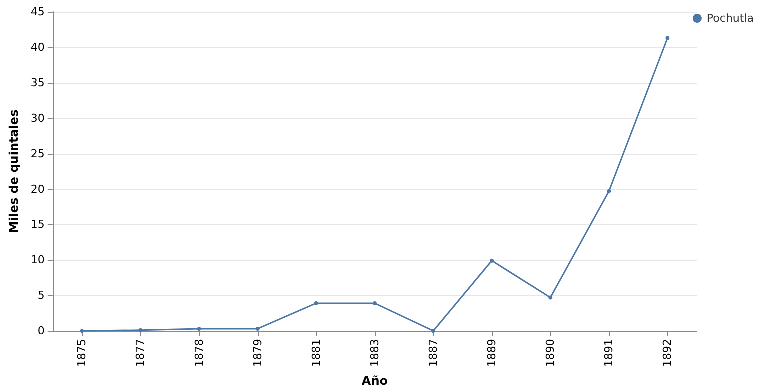  What do you see at coordinates (37, 225) in the screenshot?
I see `y-tick-label: 15` at bounding box center [37, 225].